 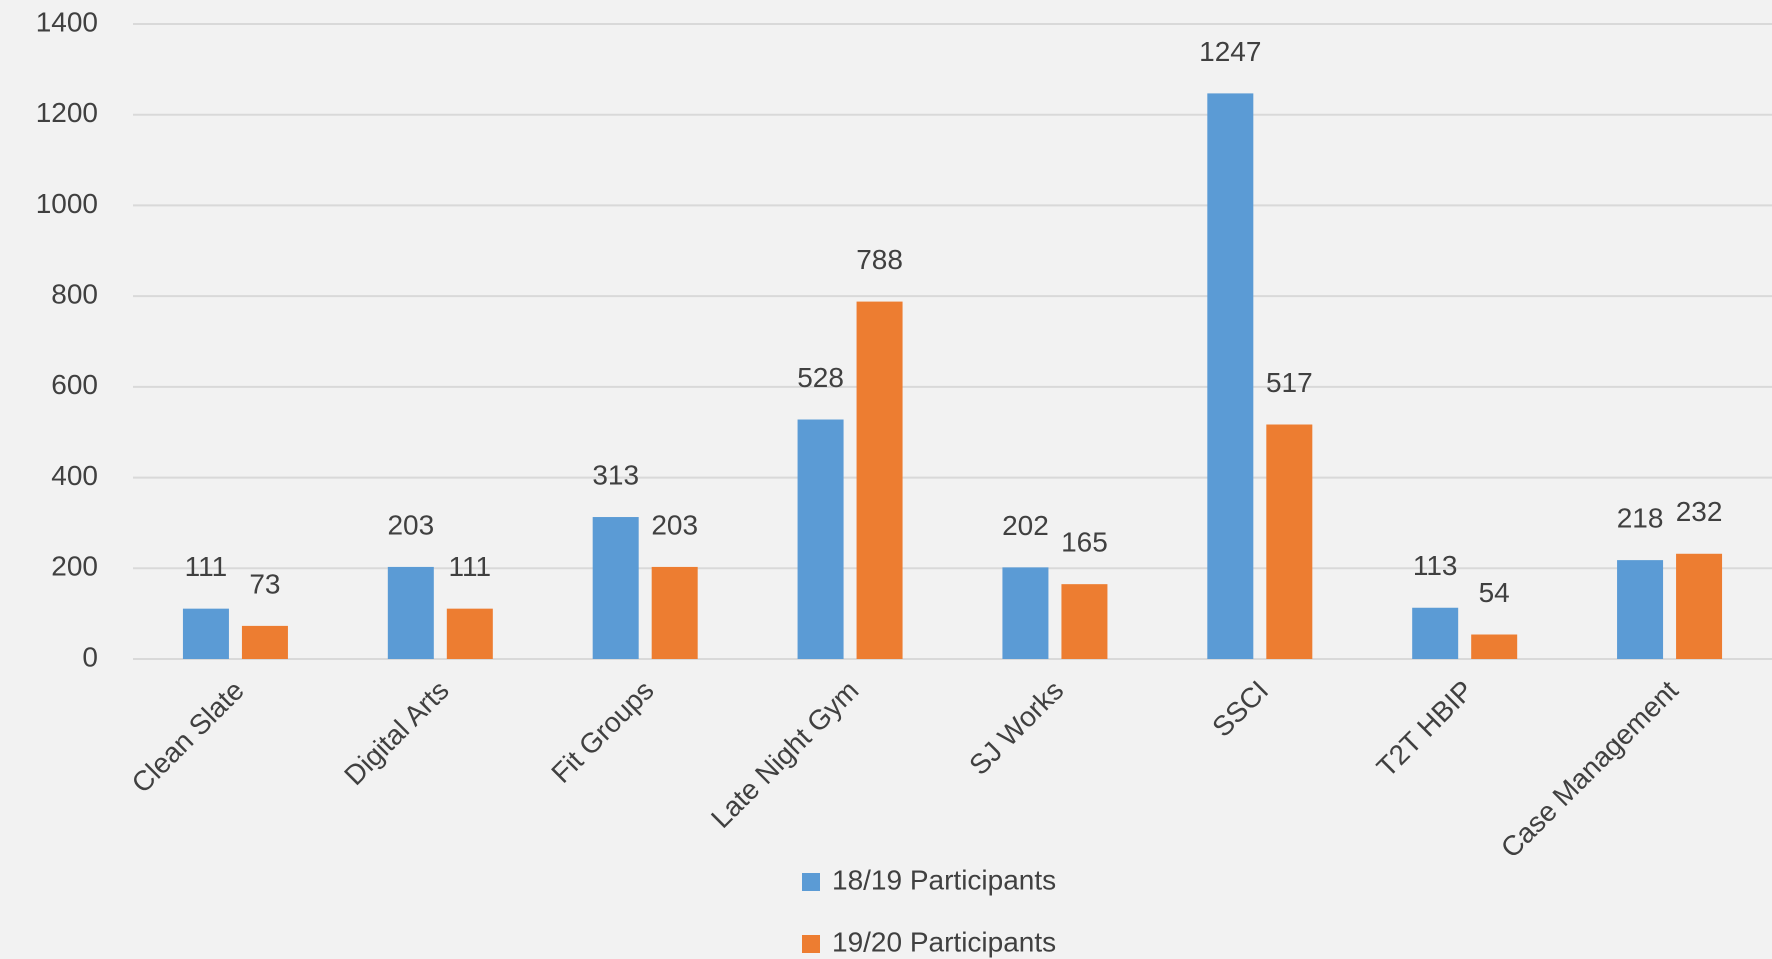 I want to click on y-tick-label: 600, so click(x=74, y=384).